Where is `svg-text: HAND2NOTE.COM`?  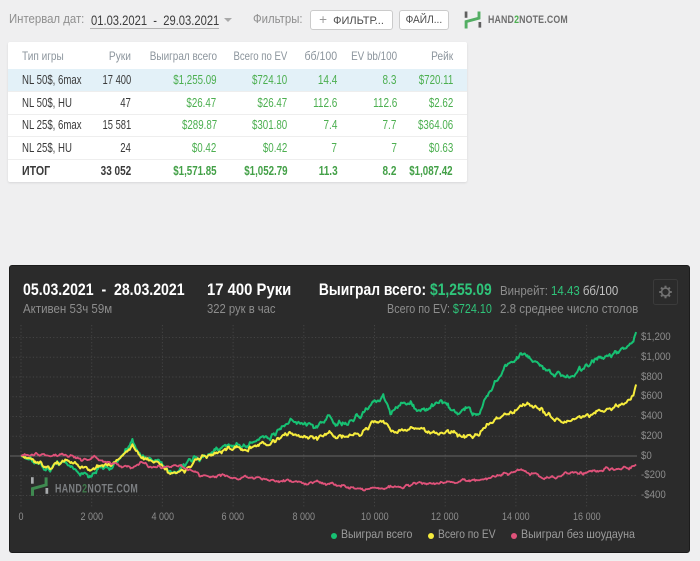
svg-text: HAND2NOTE.COM is located at coordinates (96, 489).